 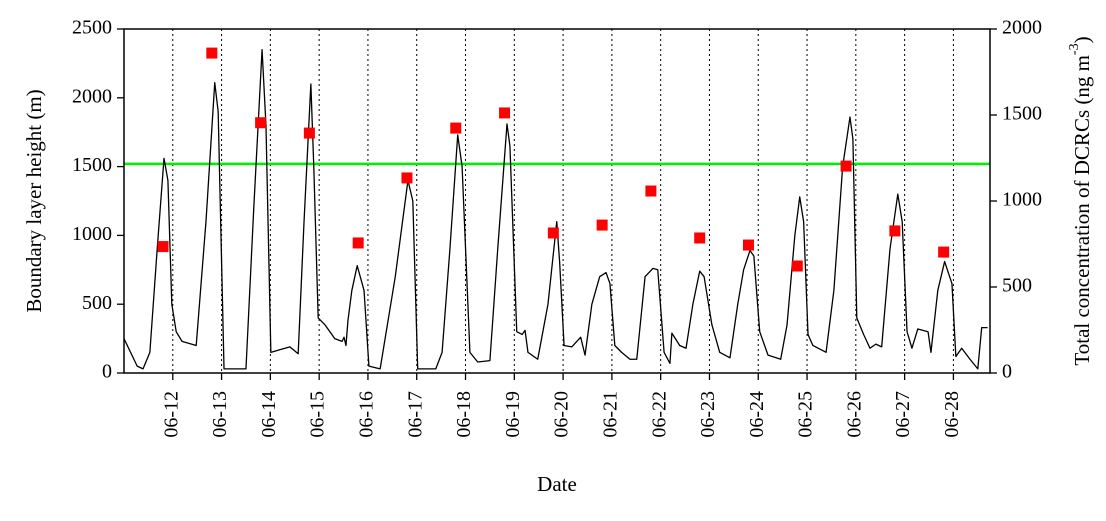 I want to click on x-axis-title: Date, so click(x=557, y=484).